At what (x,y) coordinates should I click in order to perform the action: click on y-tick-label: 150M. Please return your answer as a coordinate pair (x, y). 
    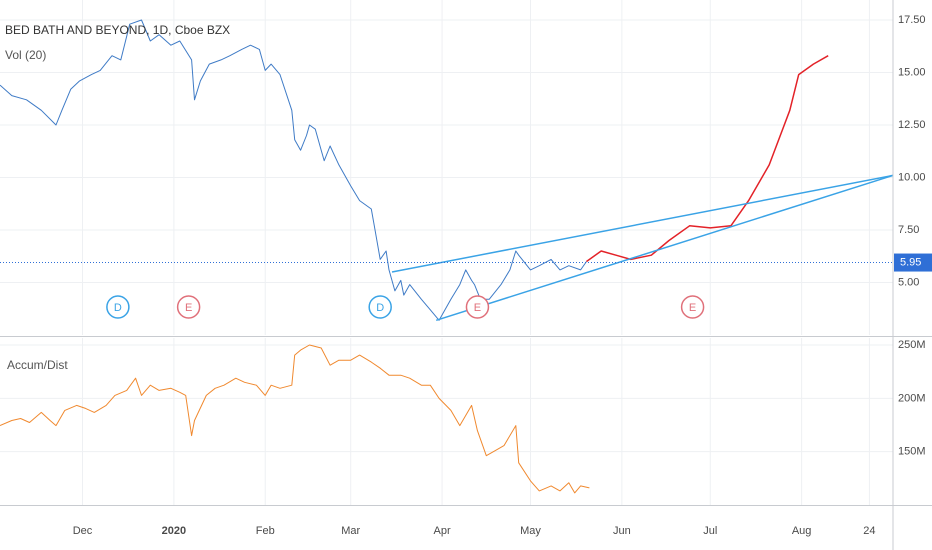
    Looking at the image, I should click on (912, 452).